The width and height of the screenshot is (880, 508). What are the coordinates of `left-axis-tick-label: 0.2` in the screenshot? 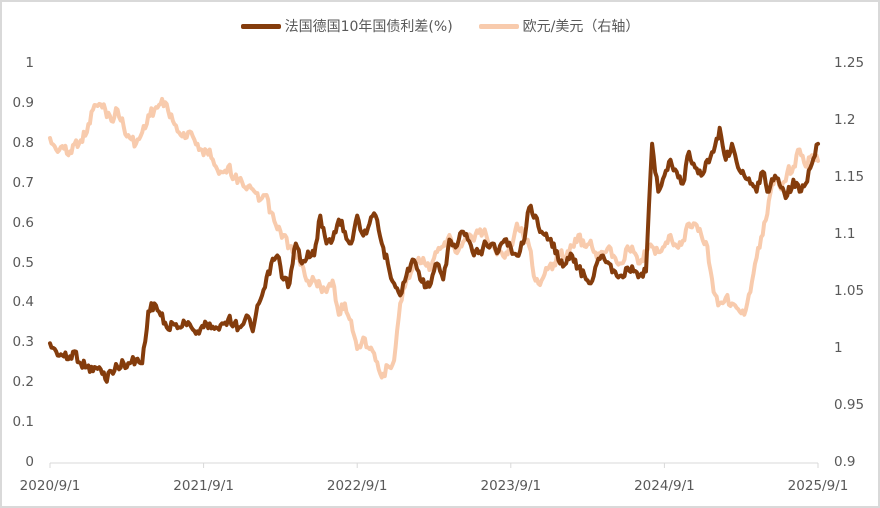 It's located at (23, 382).